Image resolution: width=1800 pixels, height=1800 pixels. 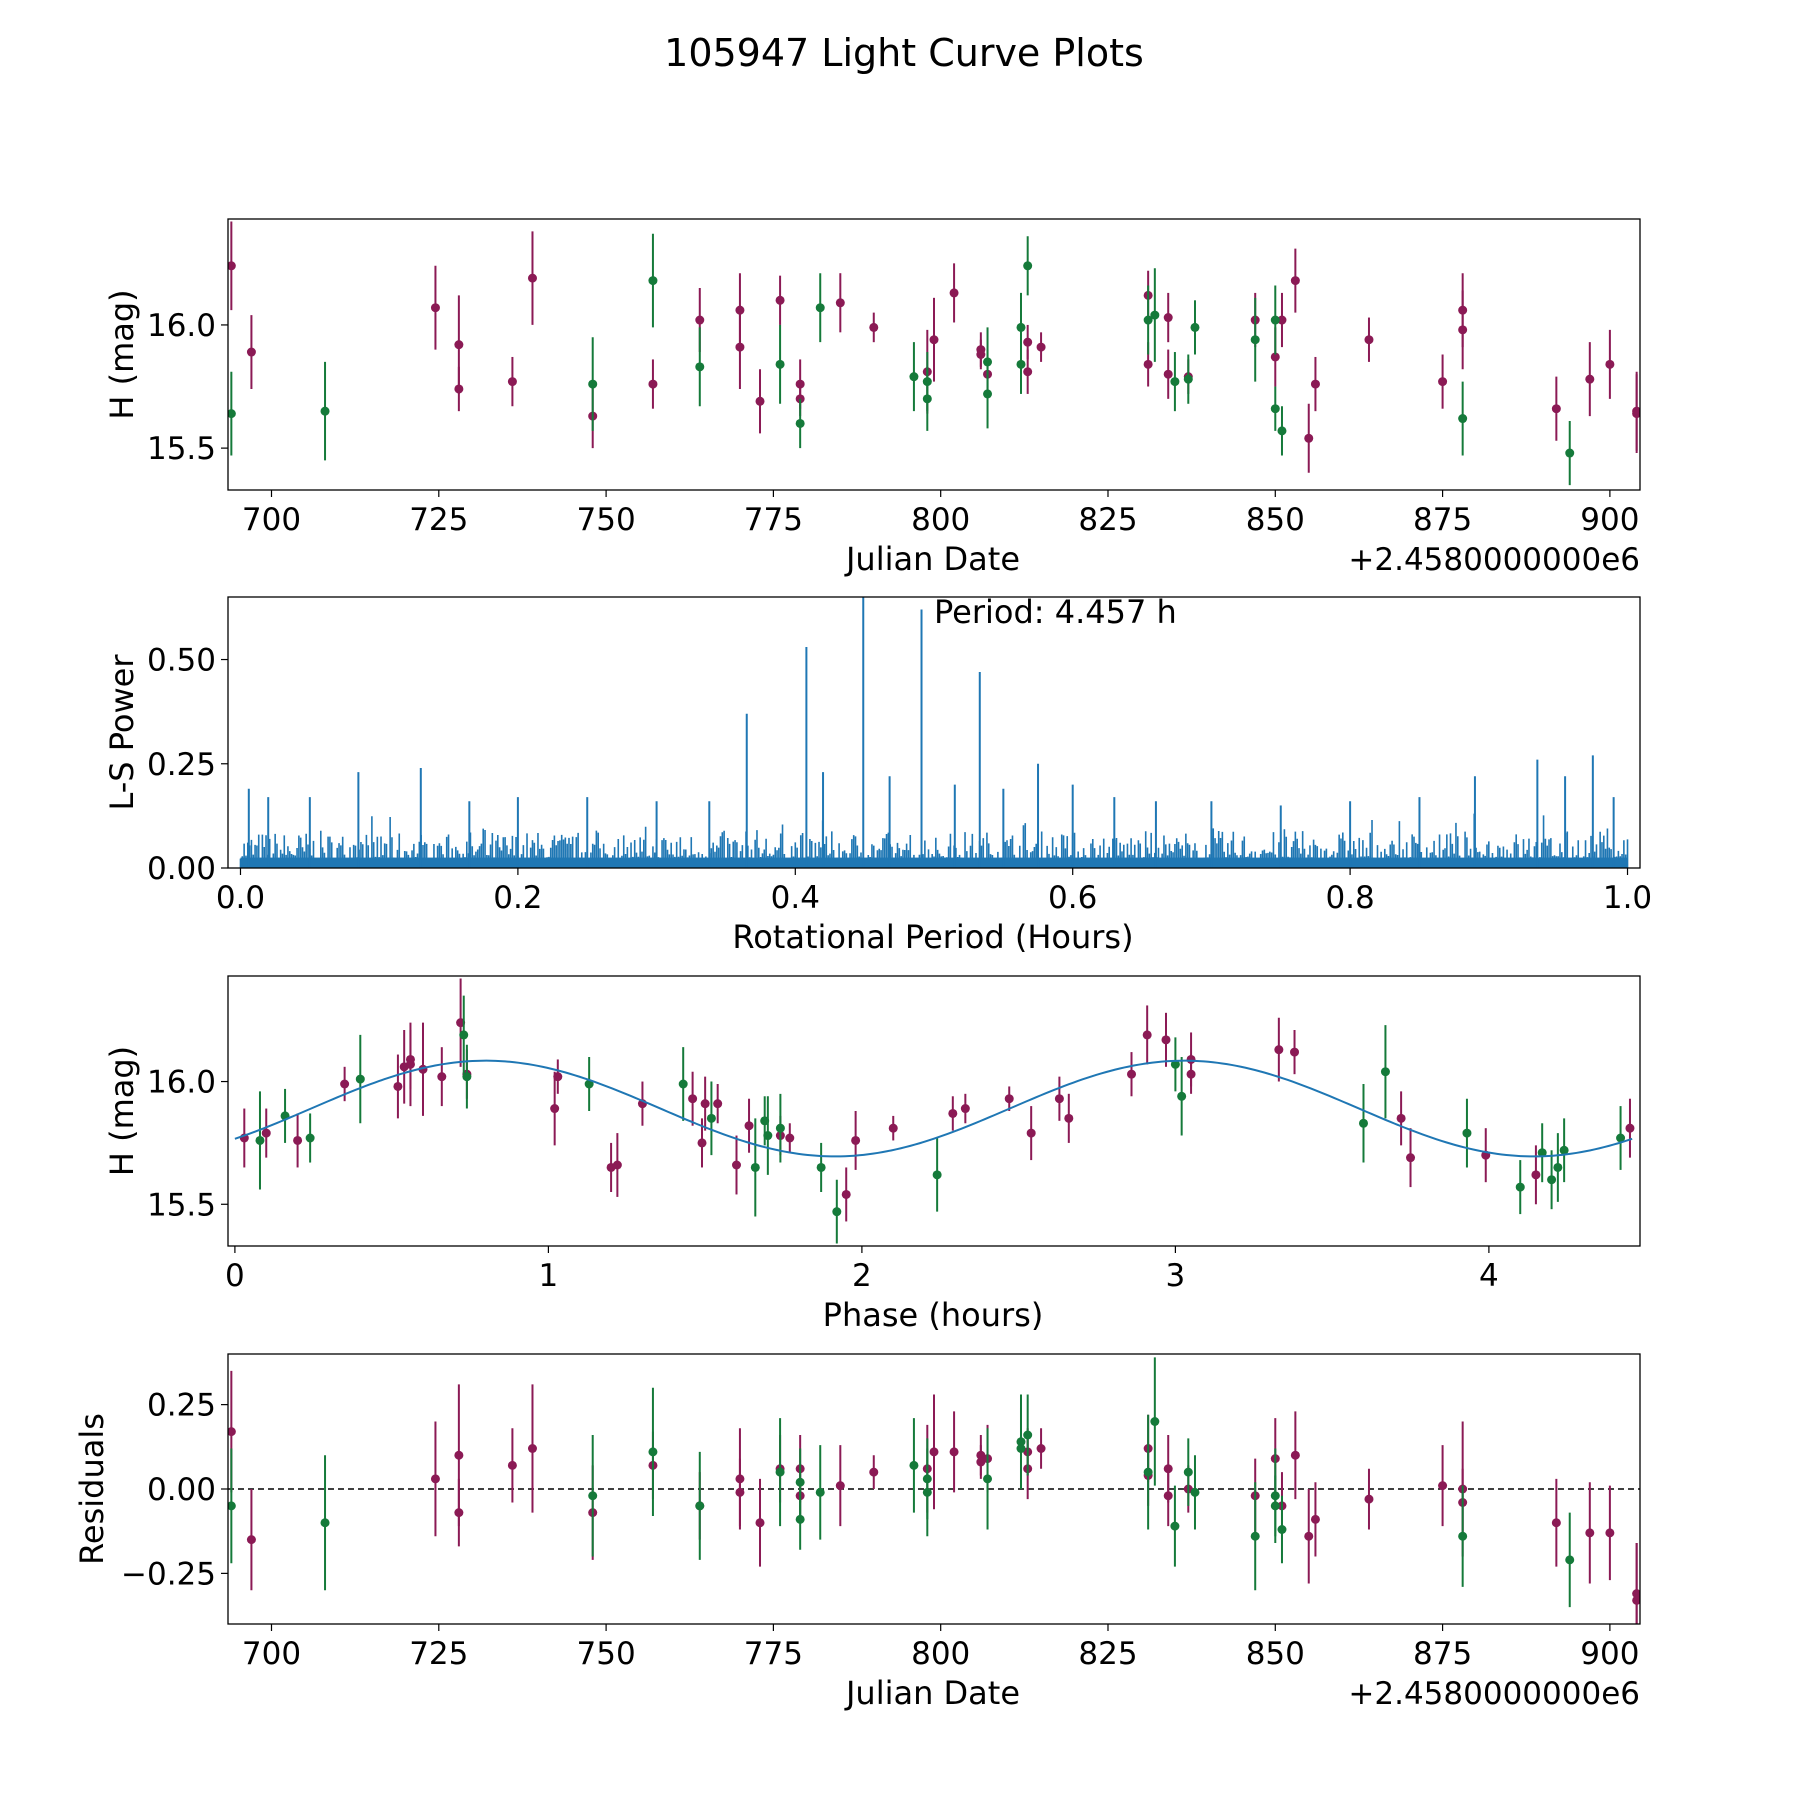 What do you see at coordinates (271, 1654) in the screenshot?
I see `residuals-xtick-label: 700` at bounding box center [271, 1654].